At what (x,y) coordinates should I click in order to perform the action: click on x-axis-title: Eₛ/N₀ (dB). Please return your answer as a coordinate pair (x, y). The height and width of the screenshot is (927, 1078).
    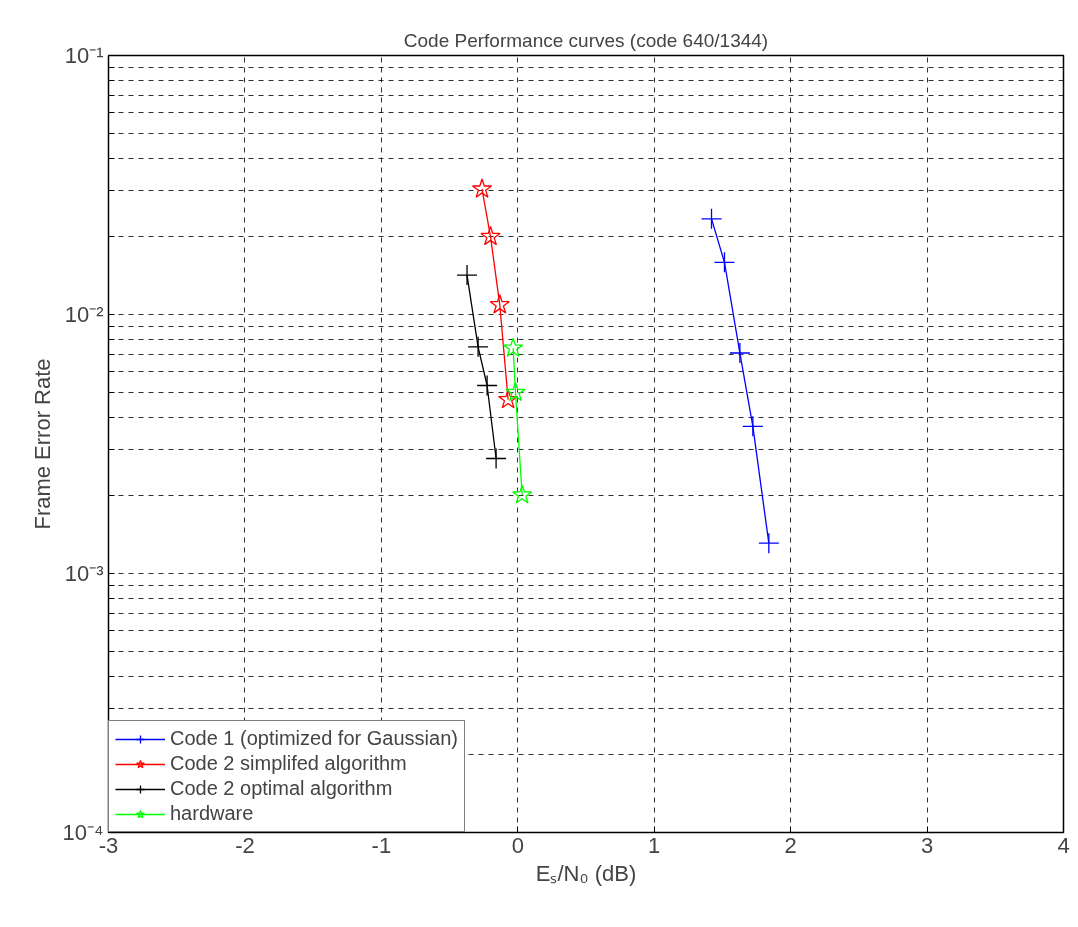
    Looking at the image, I should click on (586, 873).